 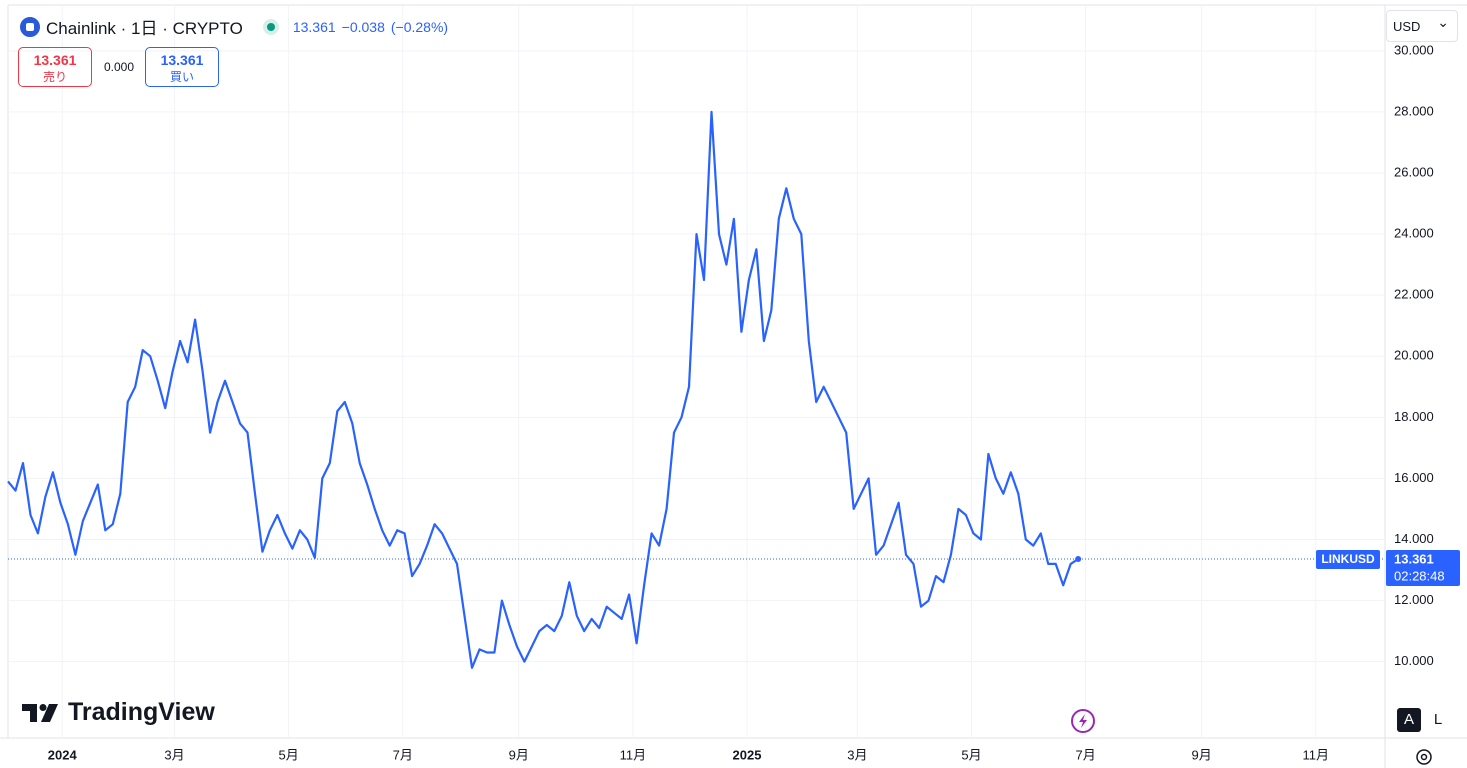 I want to click on branding: TradingView, so click(x=118, y=712).